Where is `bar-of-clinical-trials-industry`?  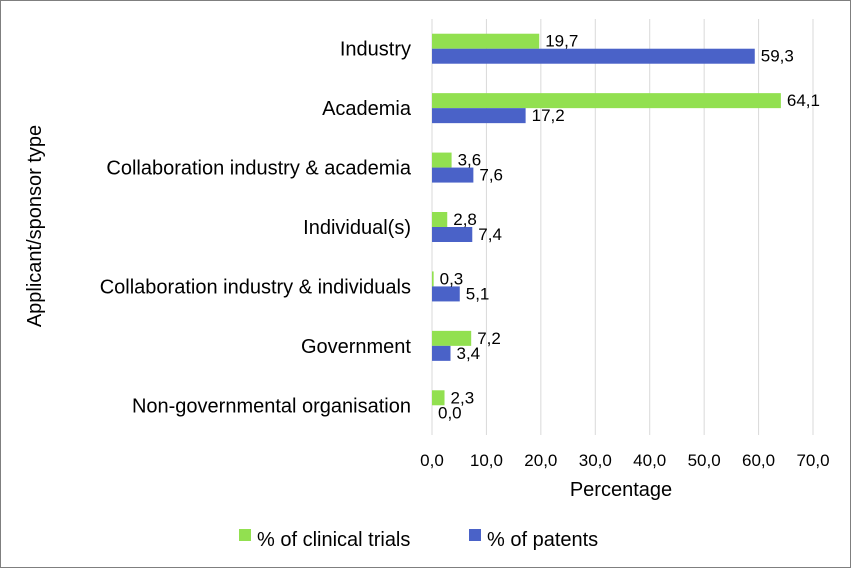
bar-of-clinical-trials-industry is located at coordinates (486, 41).